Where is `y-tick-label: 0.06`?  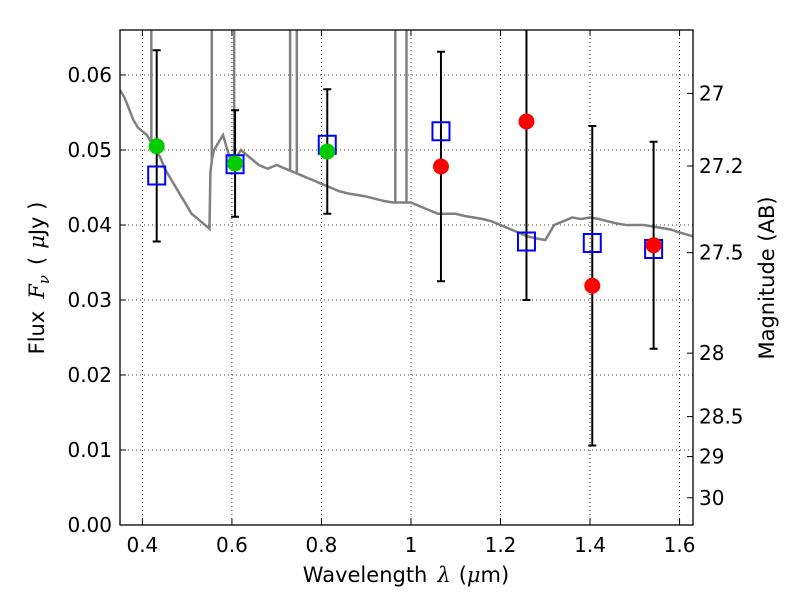 y-tick-label: 0.06 is located at coordinates (89, 75).